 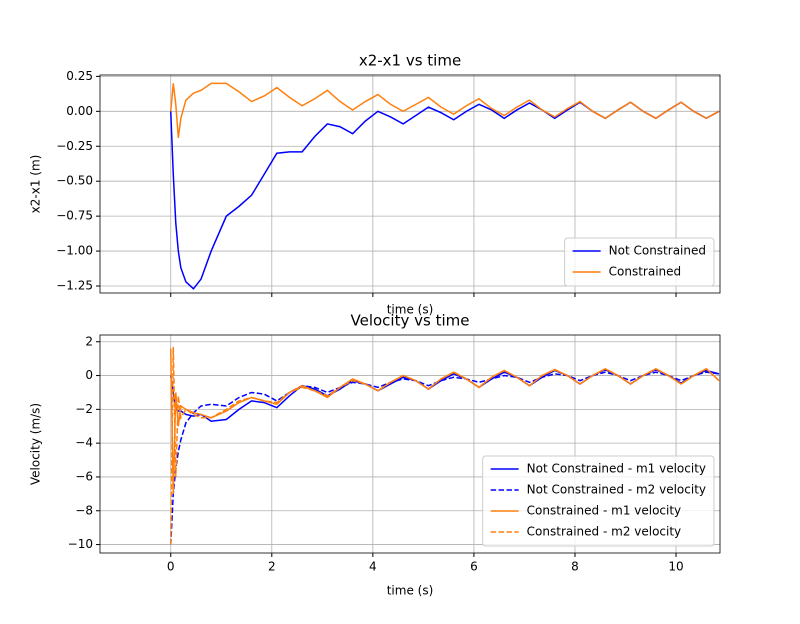 I want to click on y-tick-label: −10, so click(x=80, y=544).